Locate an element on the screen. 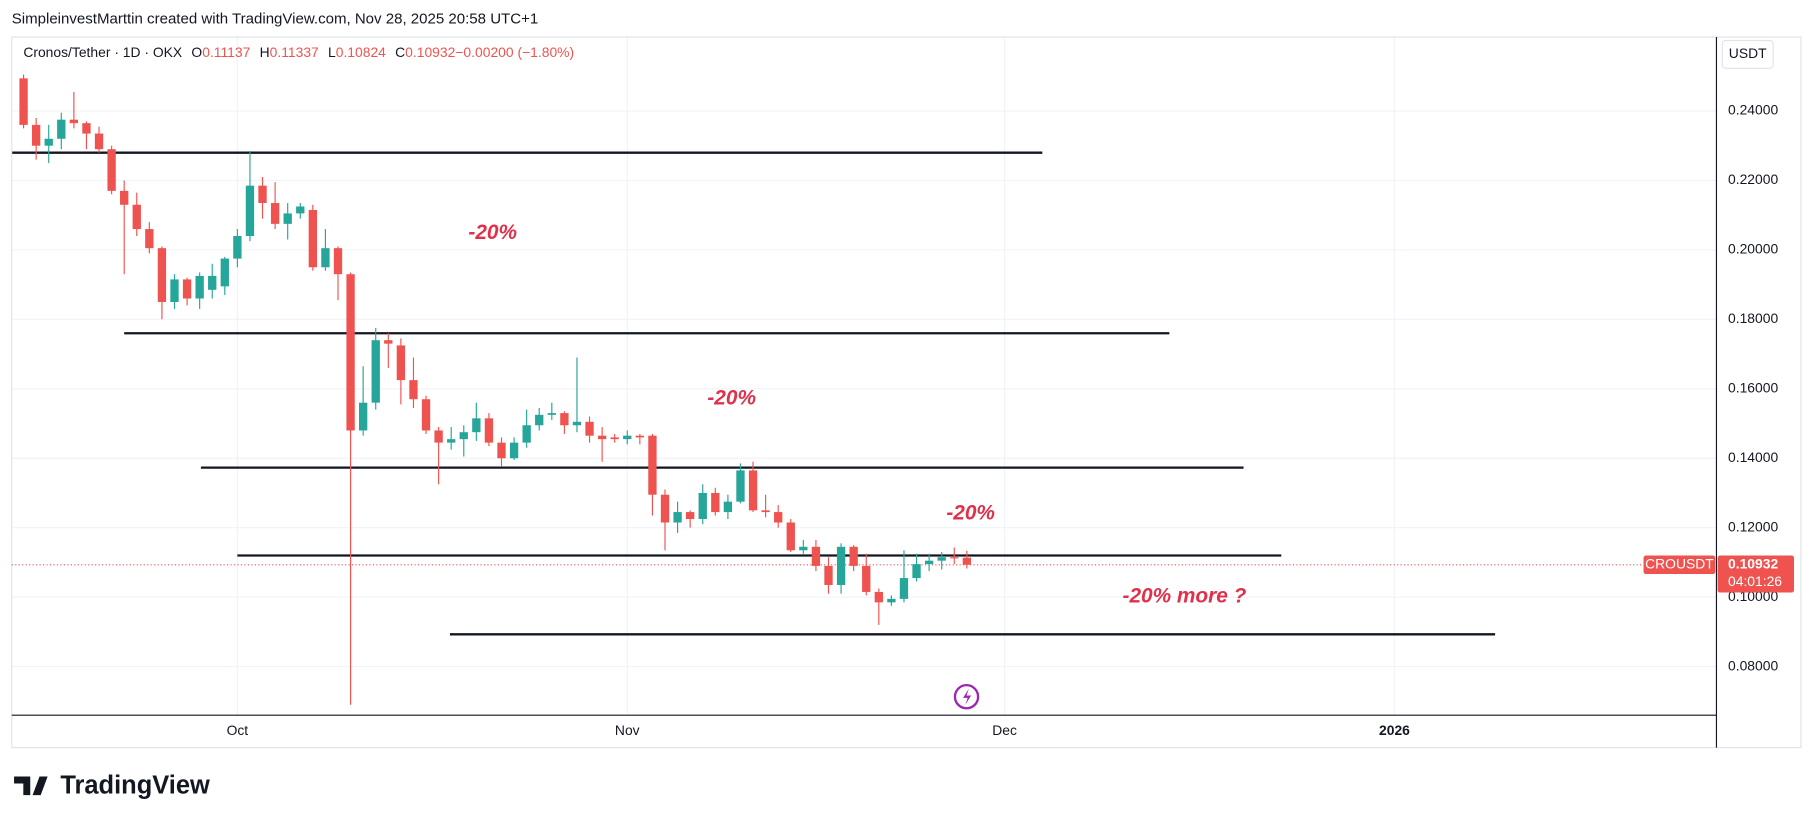 The width and height of the screenshot is (1815, 824). x-tick-label: Dec is located at coordinates (1004, 730).